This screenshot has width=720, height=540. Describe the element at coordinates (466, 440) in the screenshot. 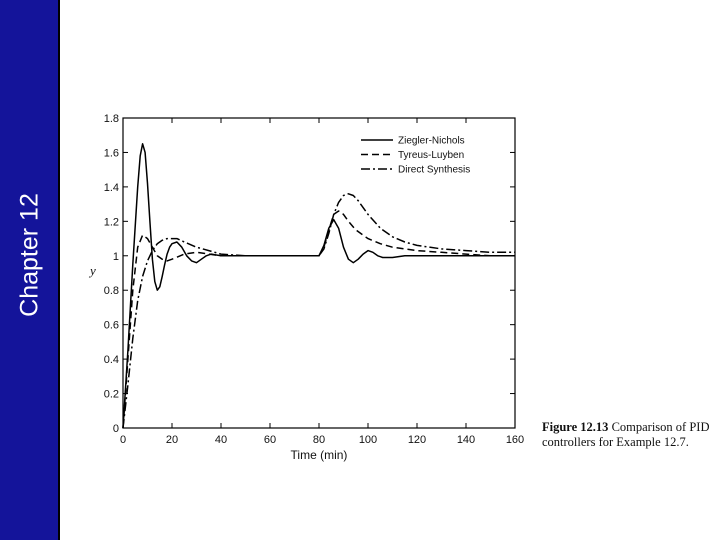

I see `x-tick-label: 140` at that location.